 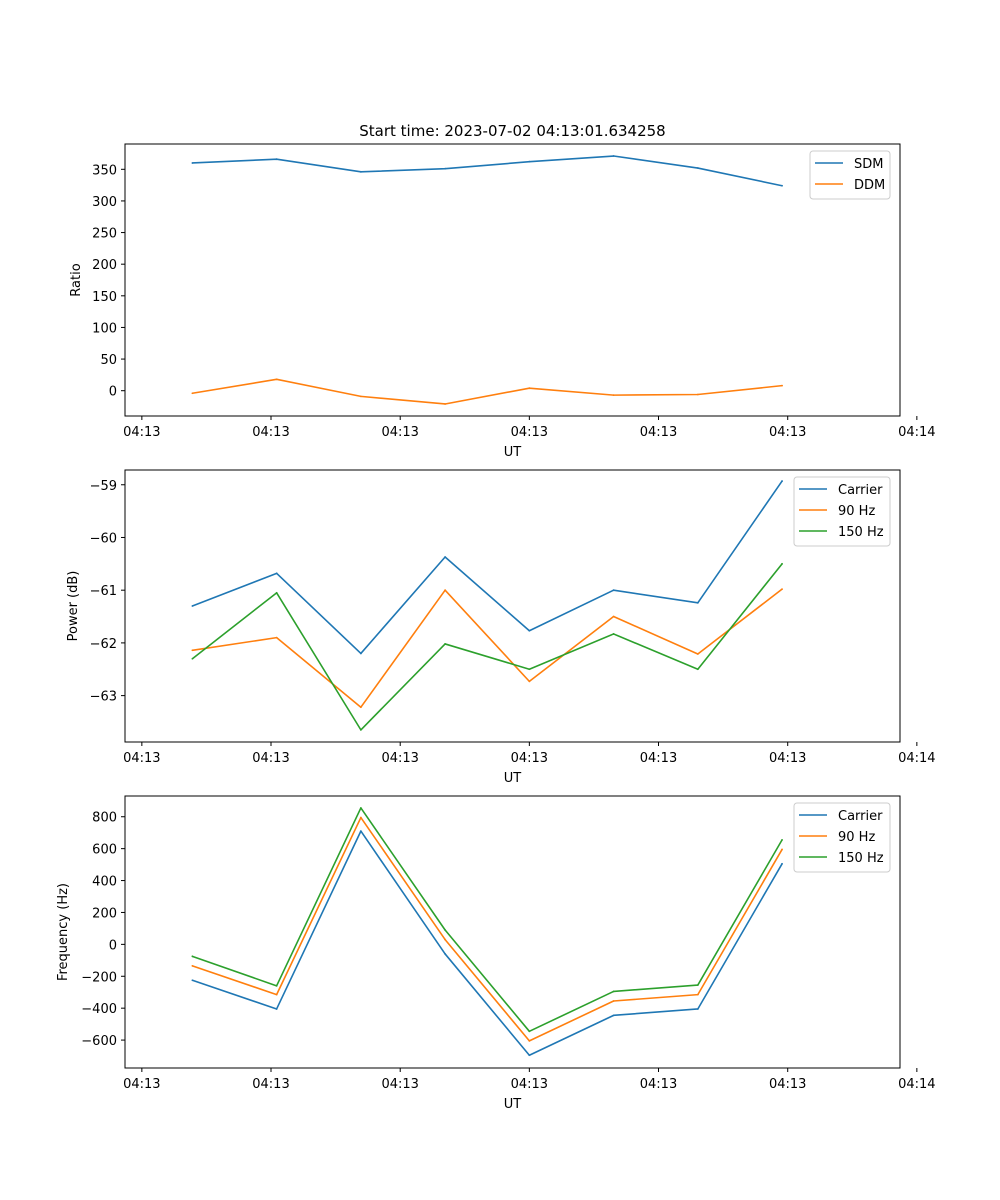 What do you see at coordinates (512, 131) in the screenshot?
I see `chart-title: Start time: 2023-07-02 04:13:01.634258` at bounding box center [512, 131].